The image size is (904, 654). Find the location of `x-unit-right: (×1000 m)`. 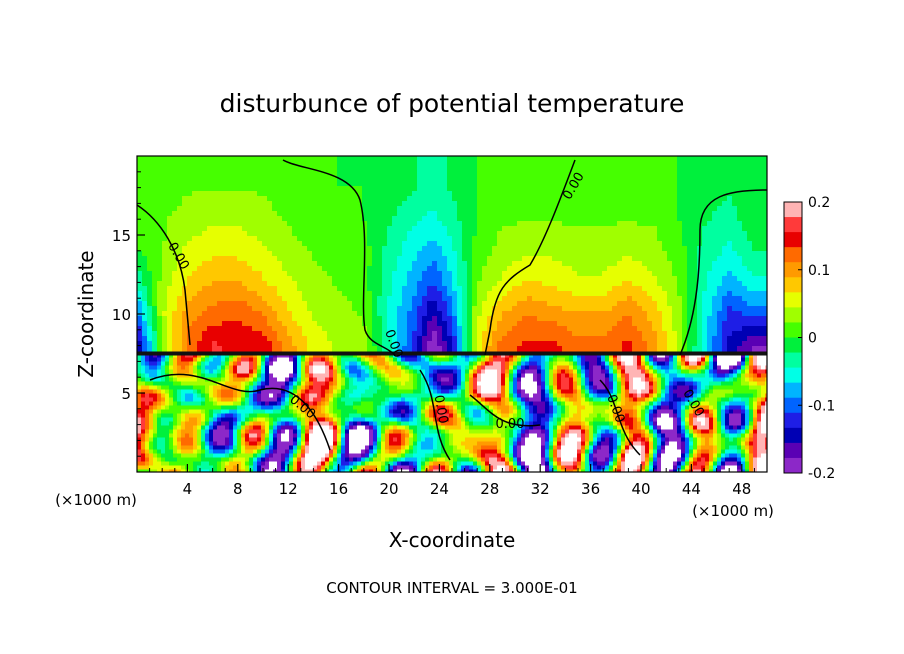

x-unit-right: (×1000 m) is located at coordinates (733, 511).